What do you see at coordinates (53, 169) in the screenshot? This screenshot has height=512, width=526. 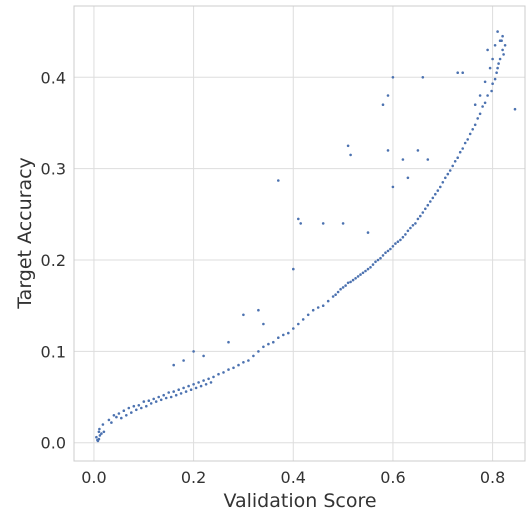 I see `y-tick-label: 0.3` at bounding box center [53, 169].